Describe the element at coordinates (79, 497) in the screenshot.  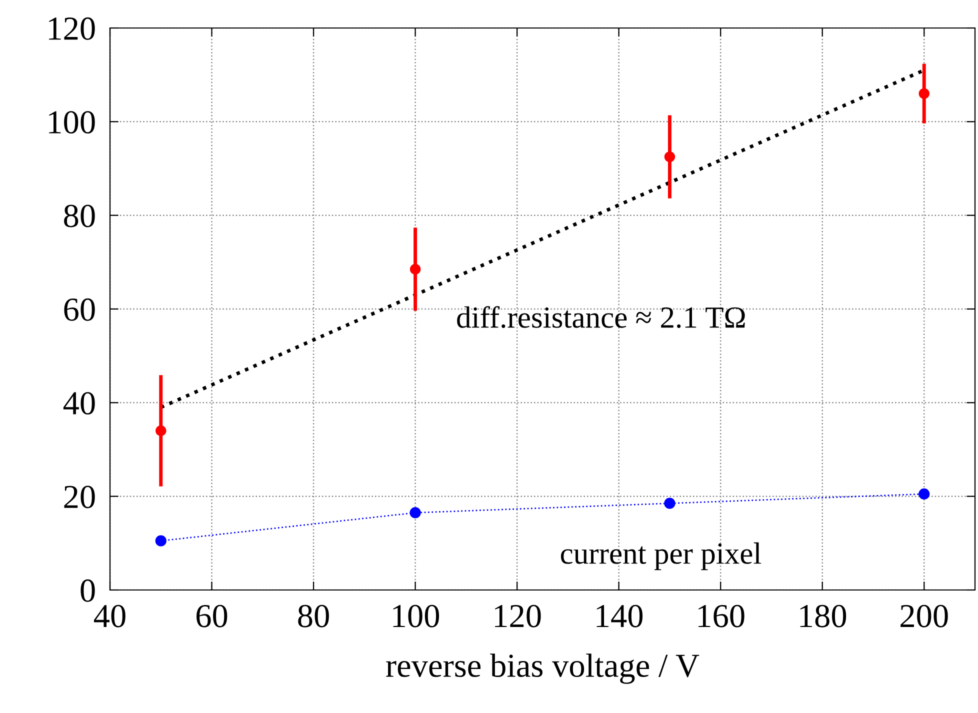
I see `y-tick-label: 20` at that location.